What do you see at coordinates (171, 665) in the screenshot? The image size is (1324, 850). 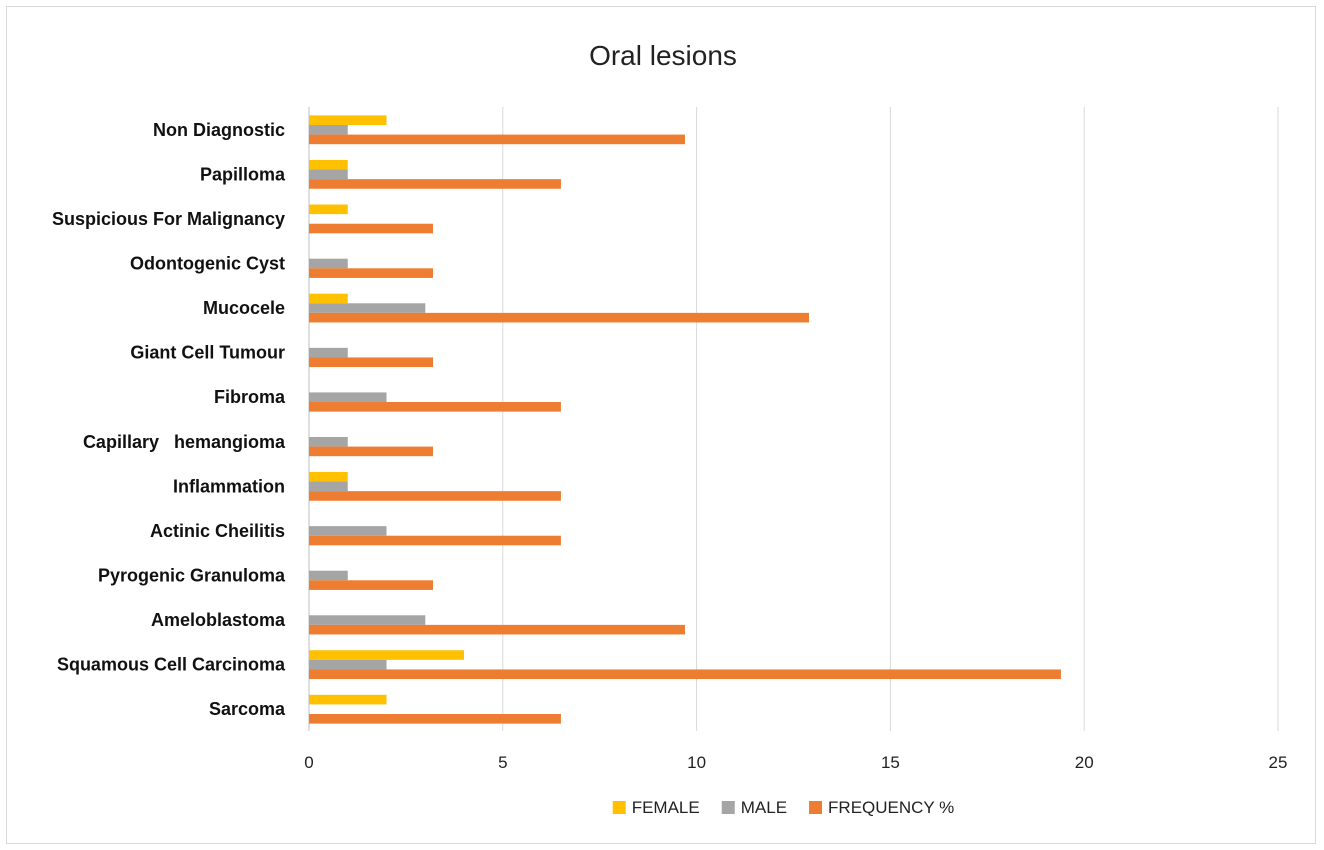 I see `category-label: Squamous Cell Carcinoma` at bounding box center [171, 665].